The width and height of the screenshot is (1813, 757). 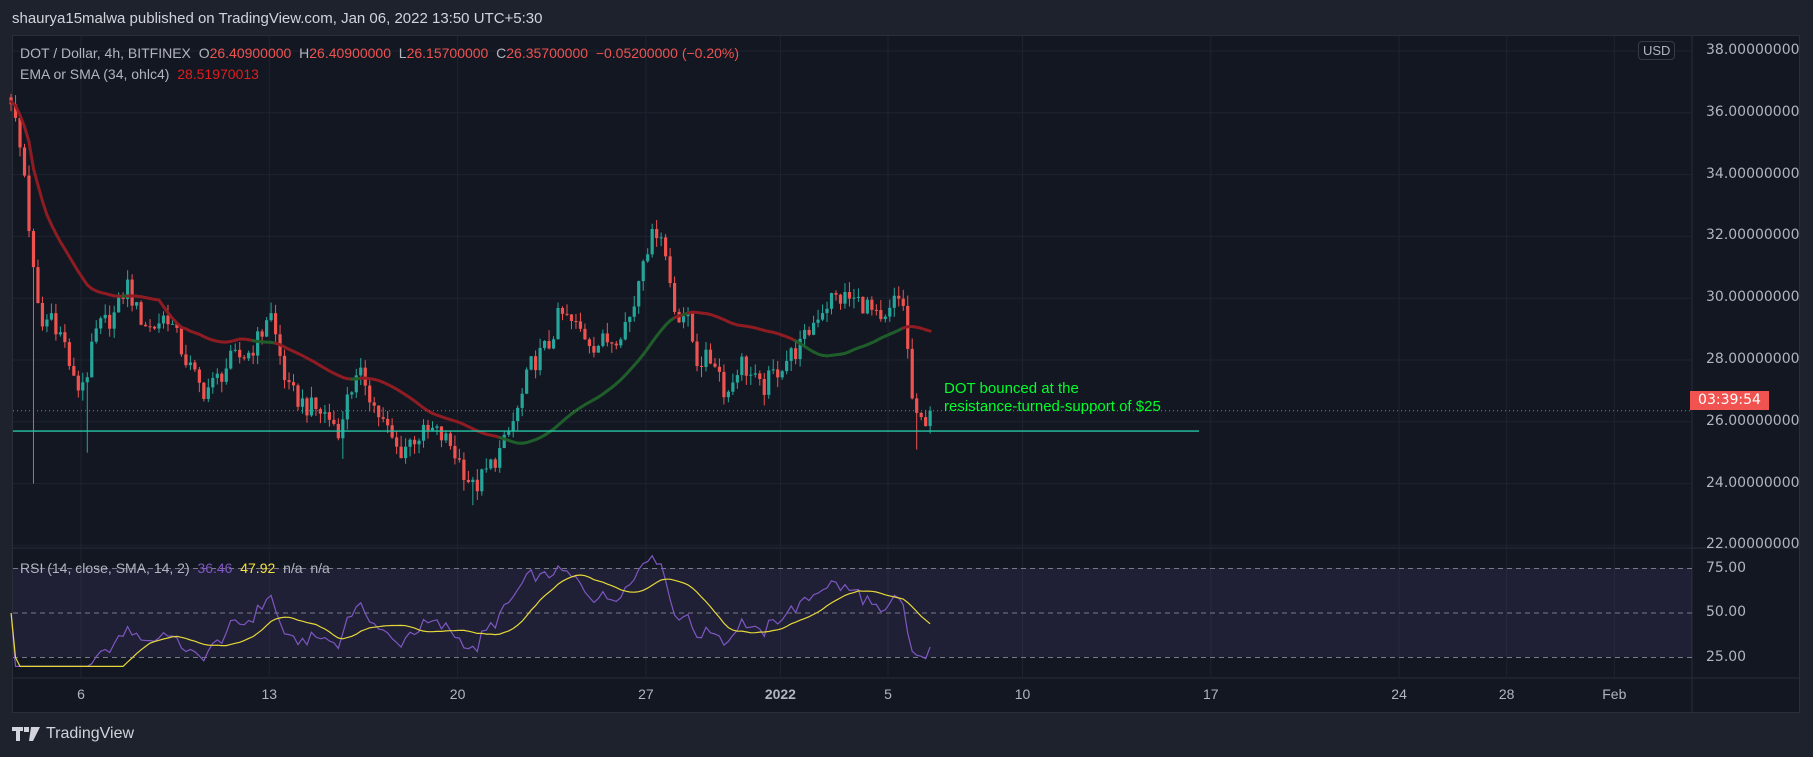 What do you see at coordinates (646, 694) in the screenshot?
I see `time-tick-label: 27` at bounding box center [646, 694].